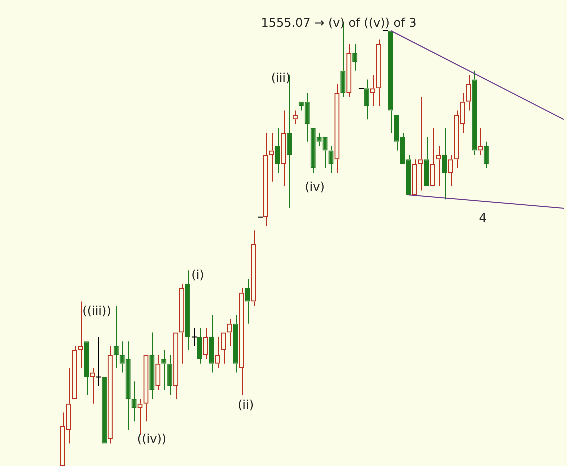 This screenshot has width=567, height=466. I want to click on annotation: 4, so click(483, 218).